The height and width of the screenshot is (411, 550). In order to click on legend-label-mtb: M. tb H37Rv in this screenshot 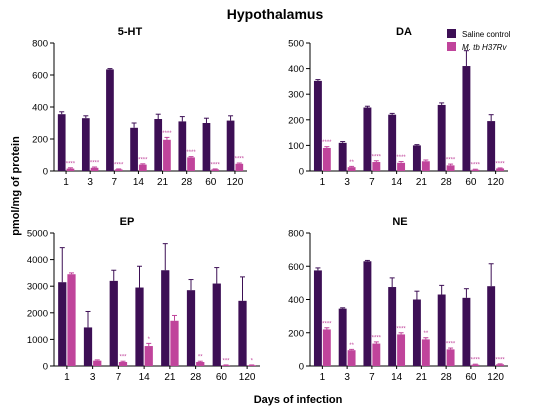, I will do `click(484, 47)`.